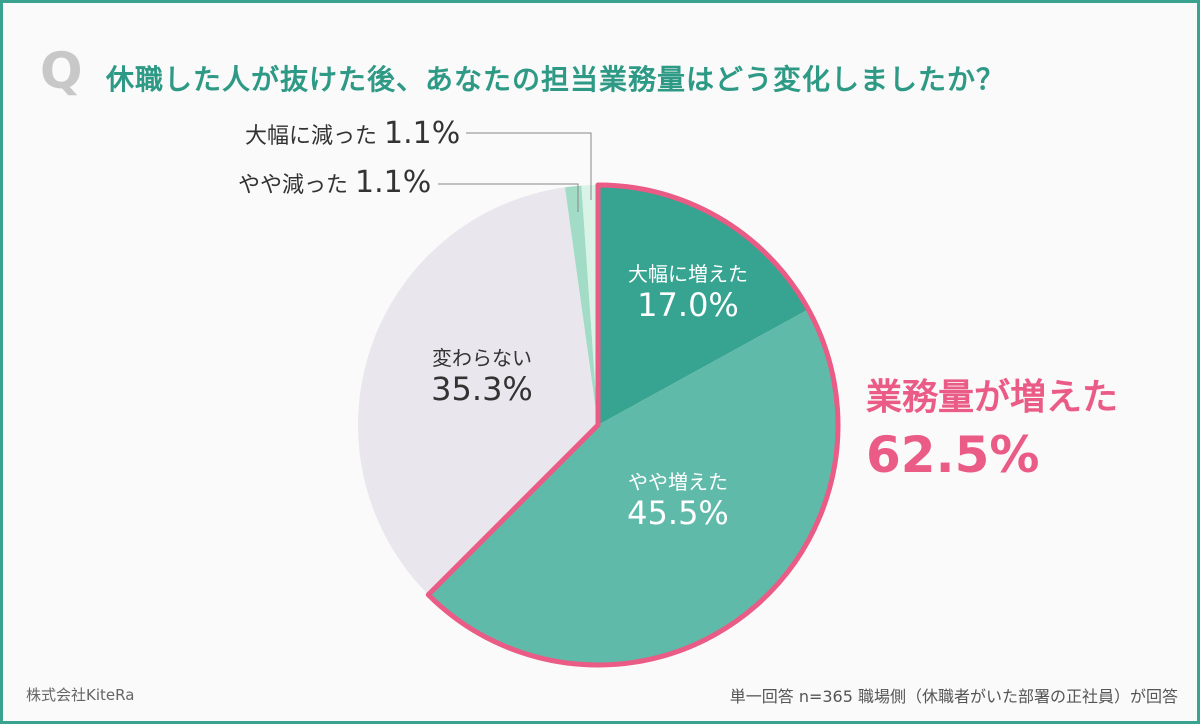  I want to click on slice-label-0: 大幅に増えた 17.0%, so click(688, 293).